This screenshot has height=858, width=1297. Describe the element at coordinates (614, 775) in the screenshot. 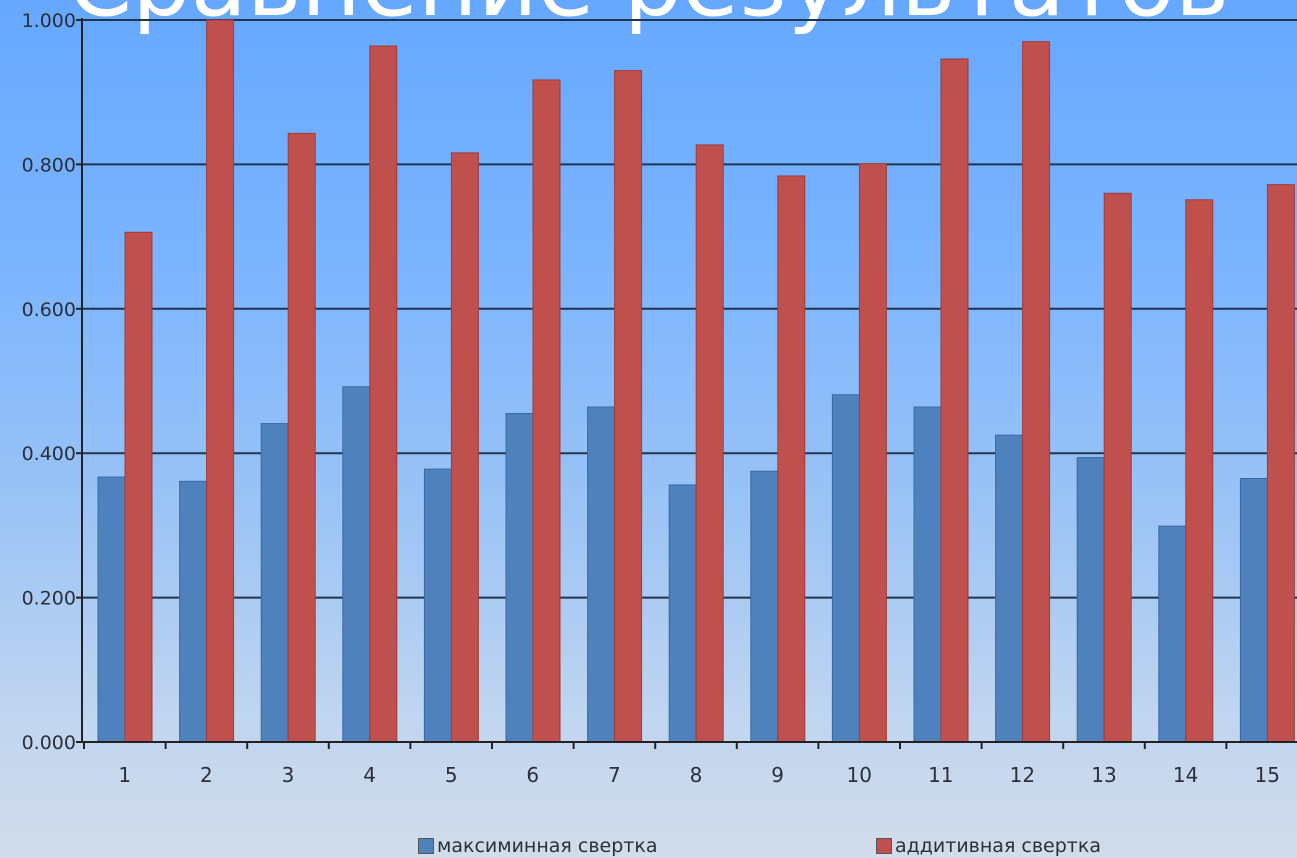

I see `x-tick-label: 7` at that location.